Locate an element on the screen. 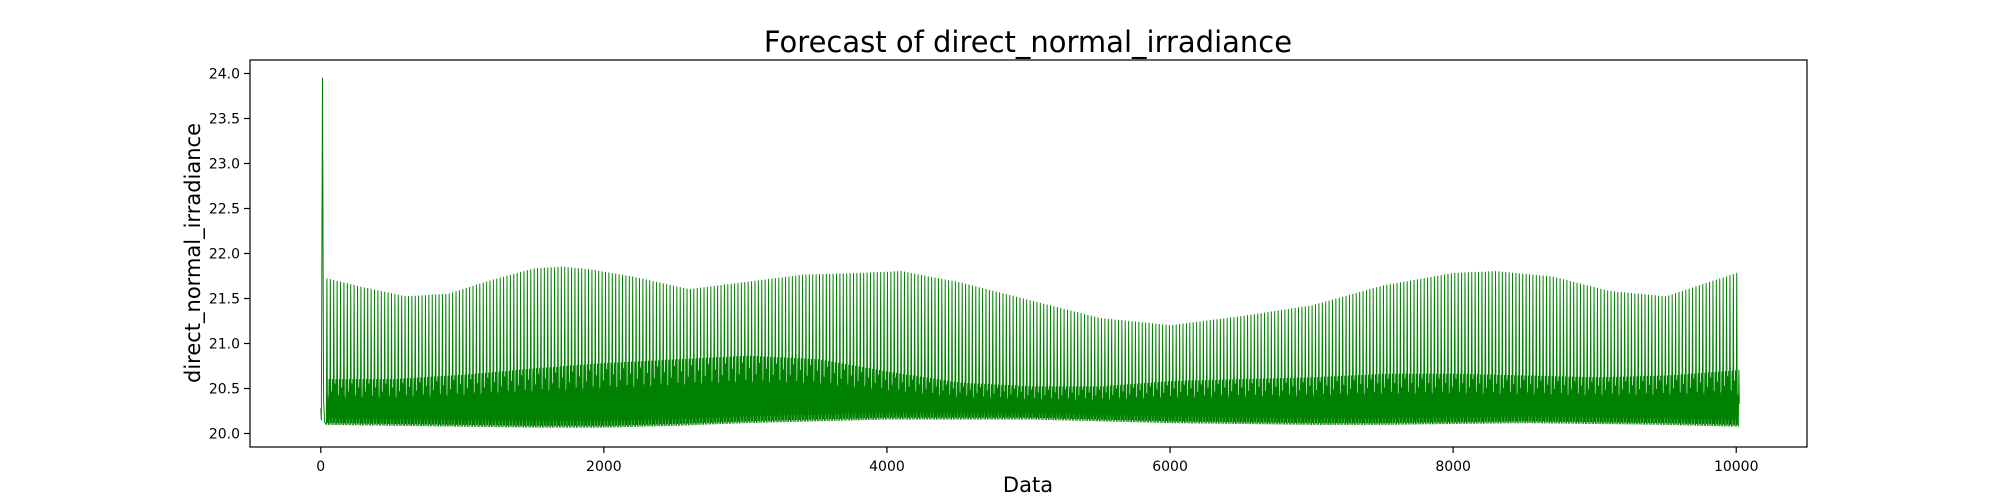 The image size is (2000, 500). x-tick-label: 6000 is located at coordinates (1170, 467).